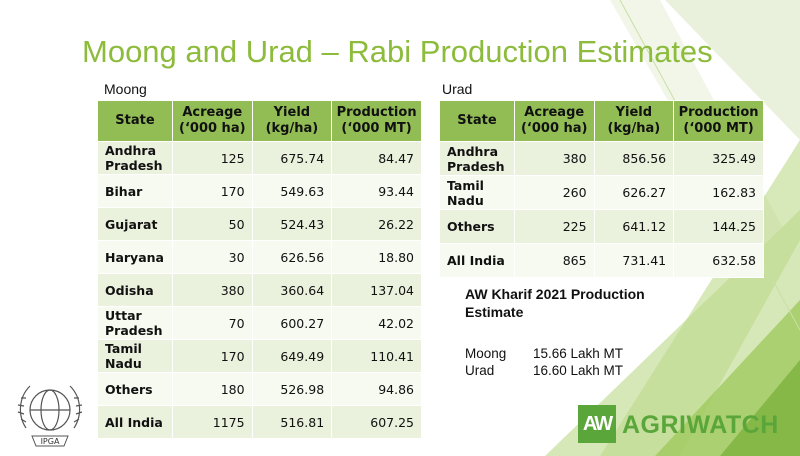 The width and height of the screenshot is (800, 456). What do you see at coordinates (718, 260) in the screenshot?
I see `production-cell: 632.58` at bounding box center [718, 260].